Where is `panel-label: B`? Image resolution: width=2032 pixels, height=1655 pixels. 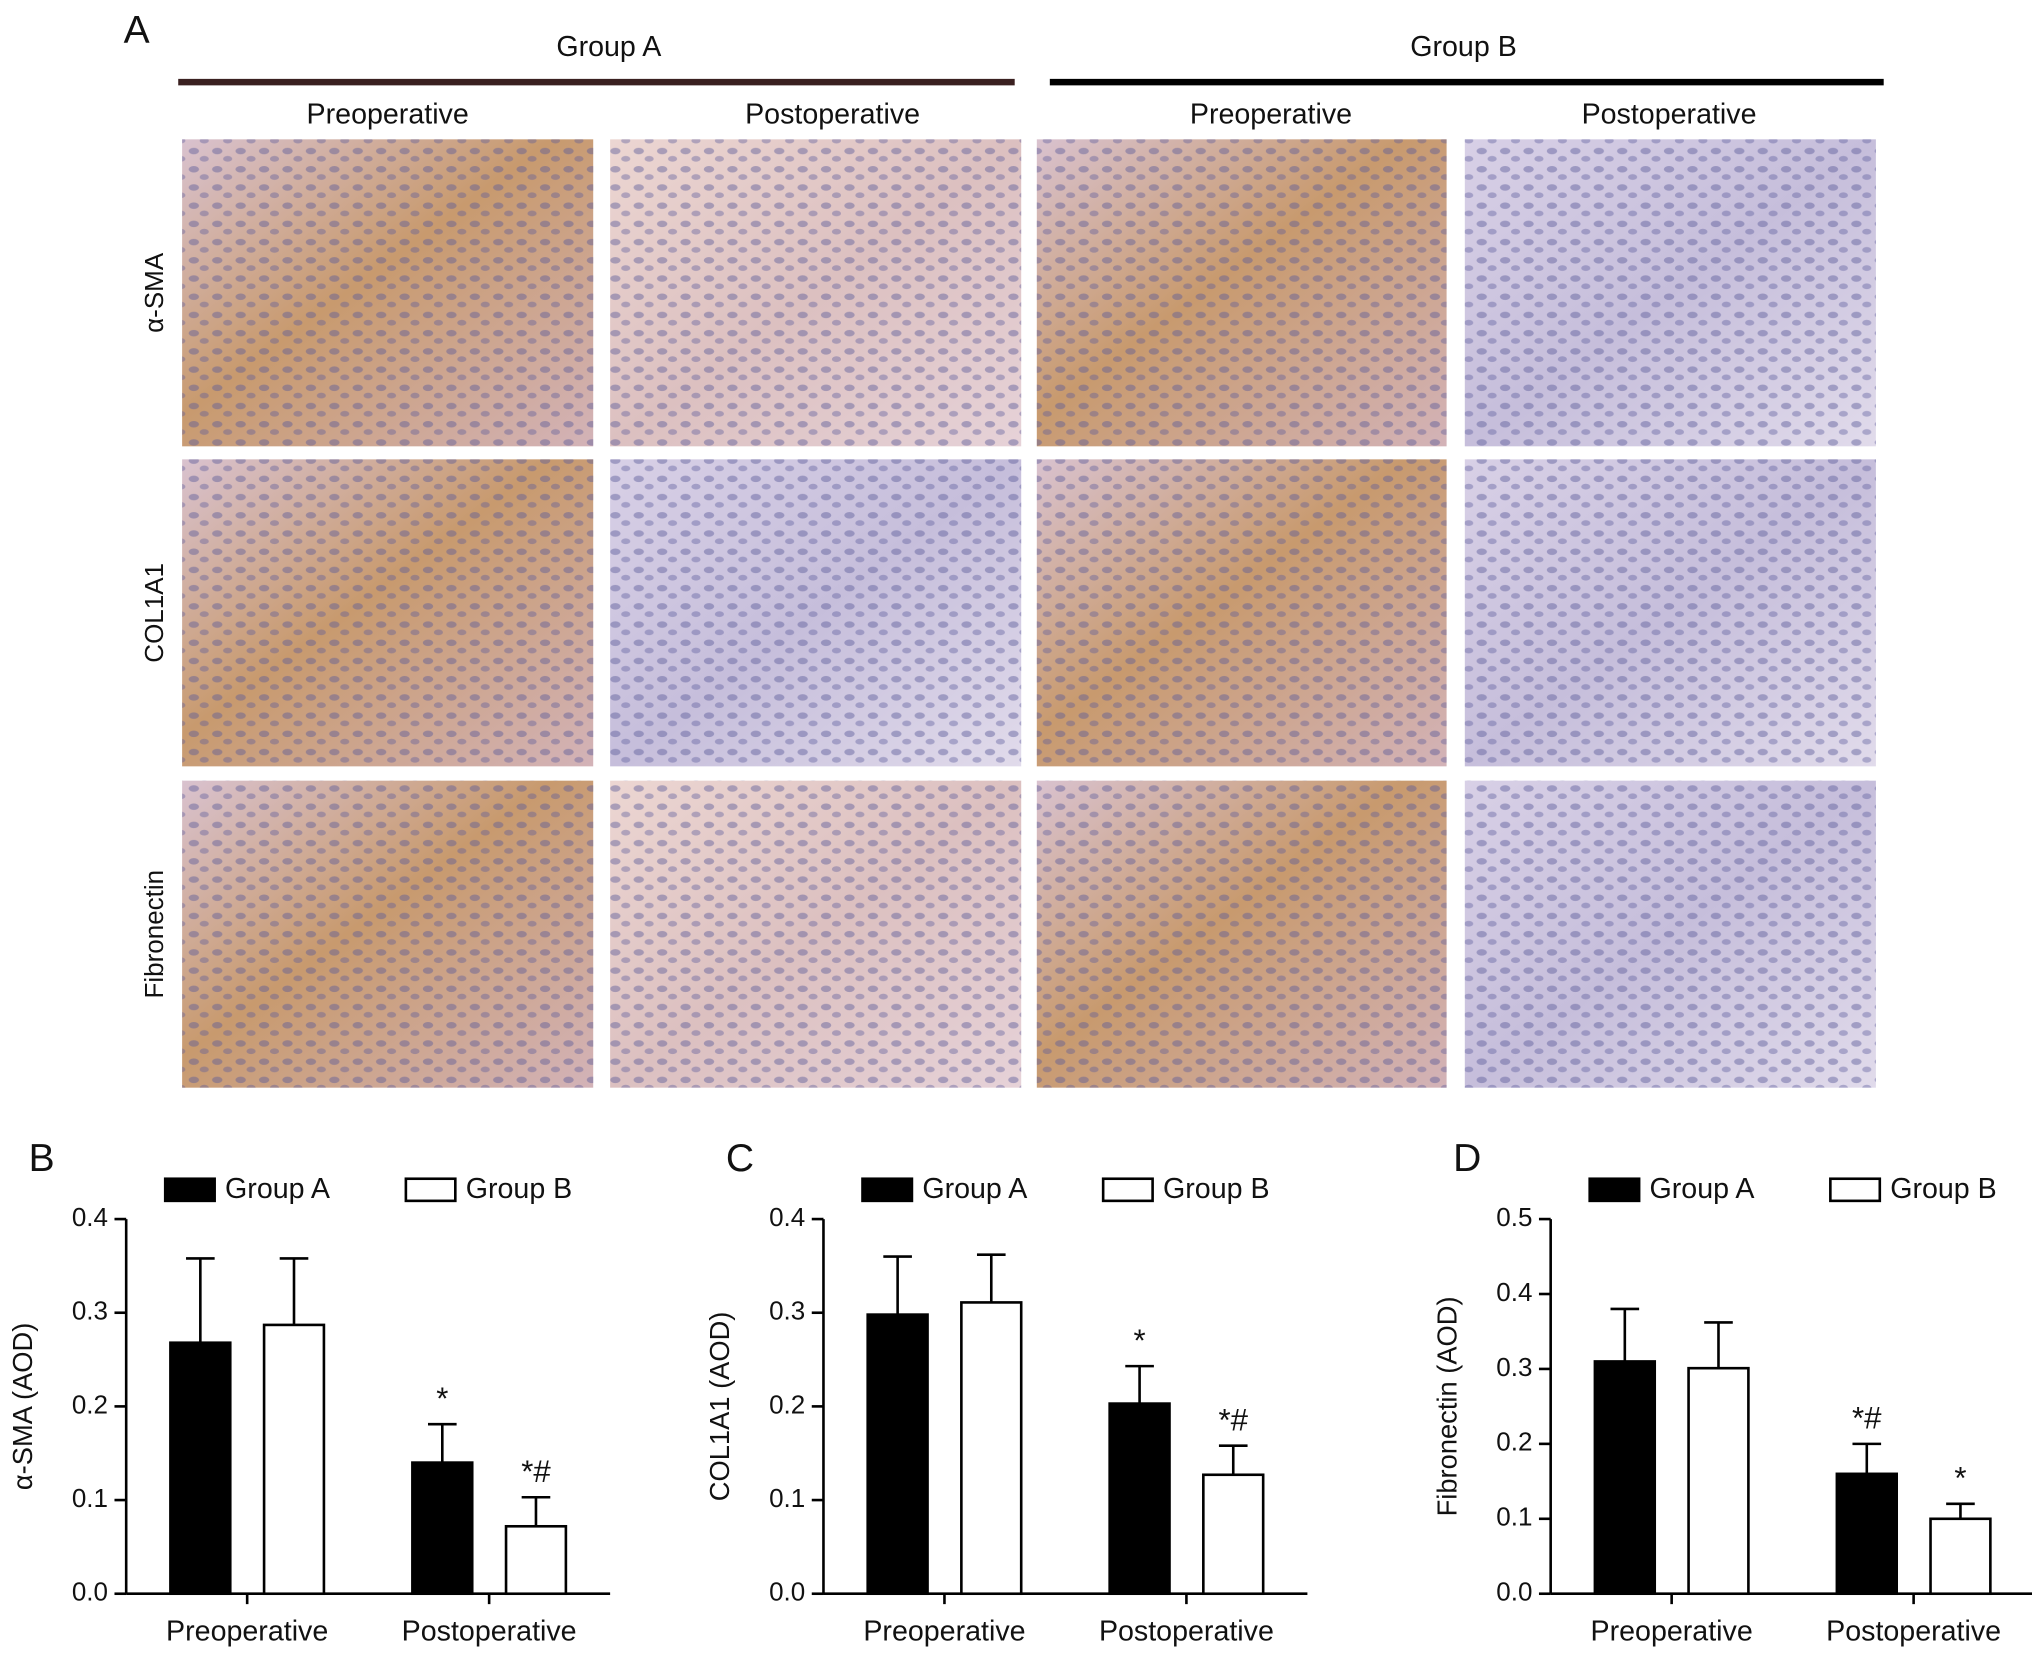
panel-label: B is located at coordinates (42, 1158).